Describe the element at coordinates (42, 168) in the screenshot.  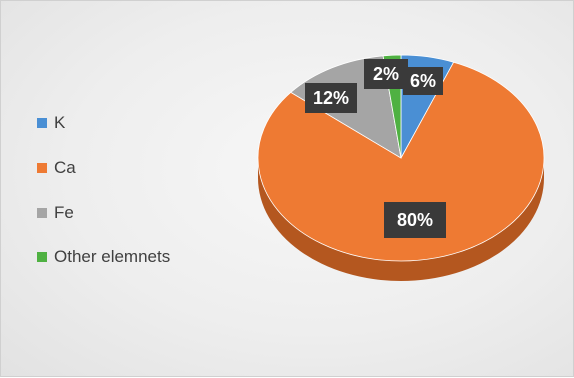
I see `legend-swatch-ca` at that location.